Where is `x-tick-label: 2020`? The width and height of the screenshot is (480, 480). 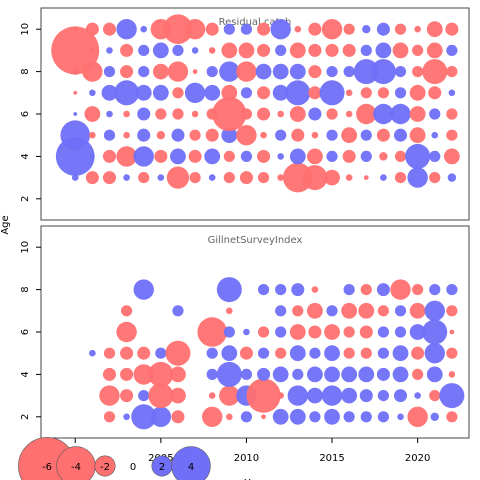
x-tick-label: 2020 is located at coordinates (417, 458).